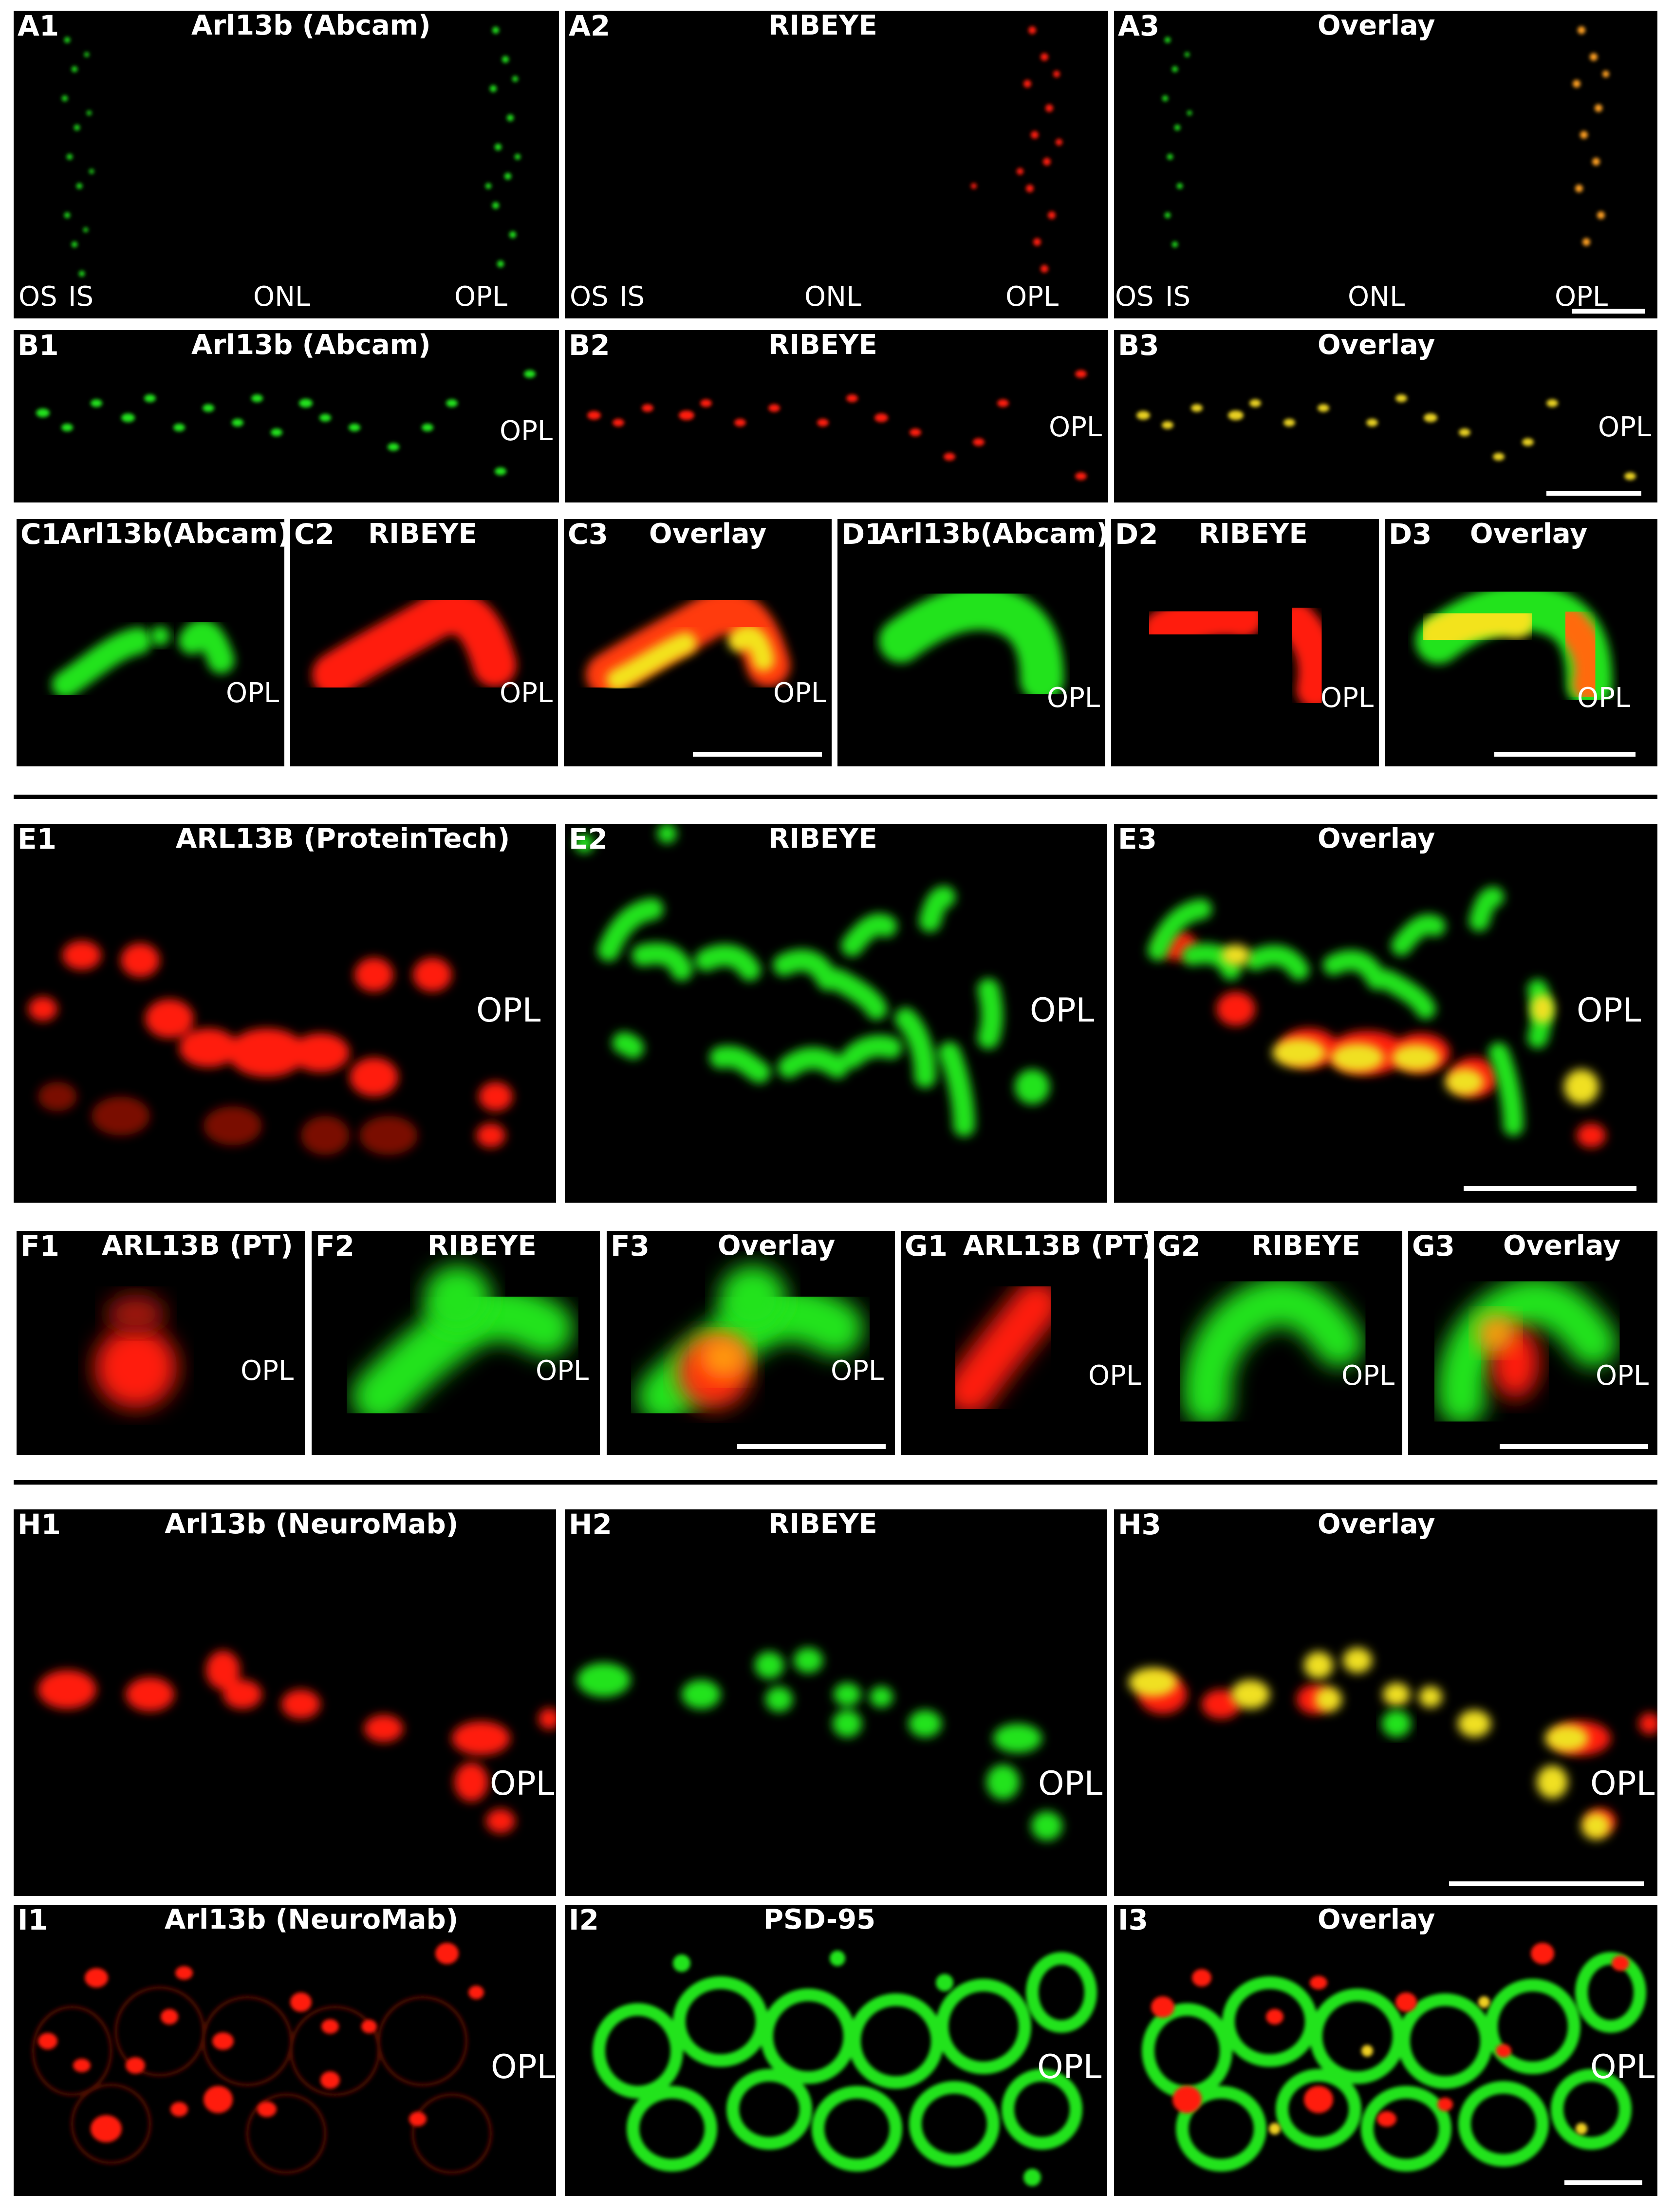 This screenshot has width=1673, height=2212. I want to click on micrograph-g2, so click(1272, 1351).